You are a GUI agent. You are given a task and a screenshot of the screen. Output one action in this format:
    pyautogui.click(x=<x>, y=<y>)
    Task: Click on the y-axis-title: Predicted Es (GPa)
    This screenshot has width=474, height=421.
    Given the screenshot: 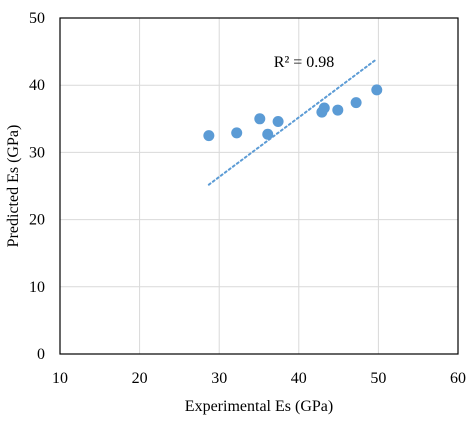 What is the action you would take?
    pyautogui.click(x=13, y=186)
    